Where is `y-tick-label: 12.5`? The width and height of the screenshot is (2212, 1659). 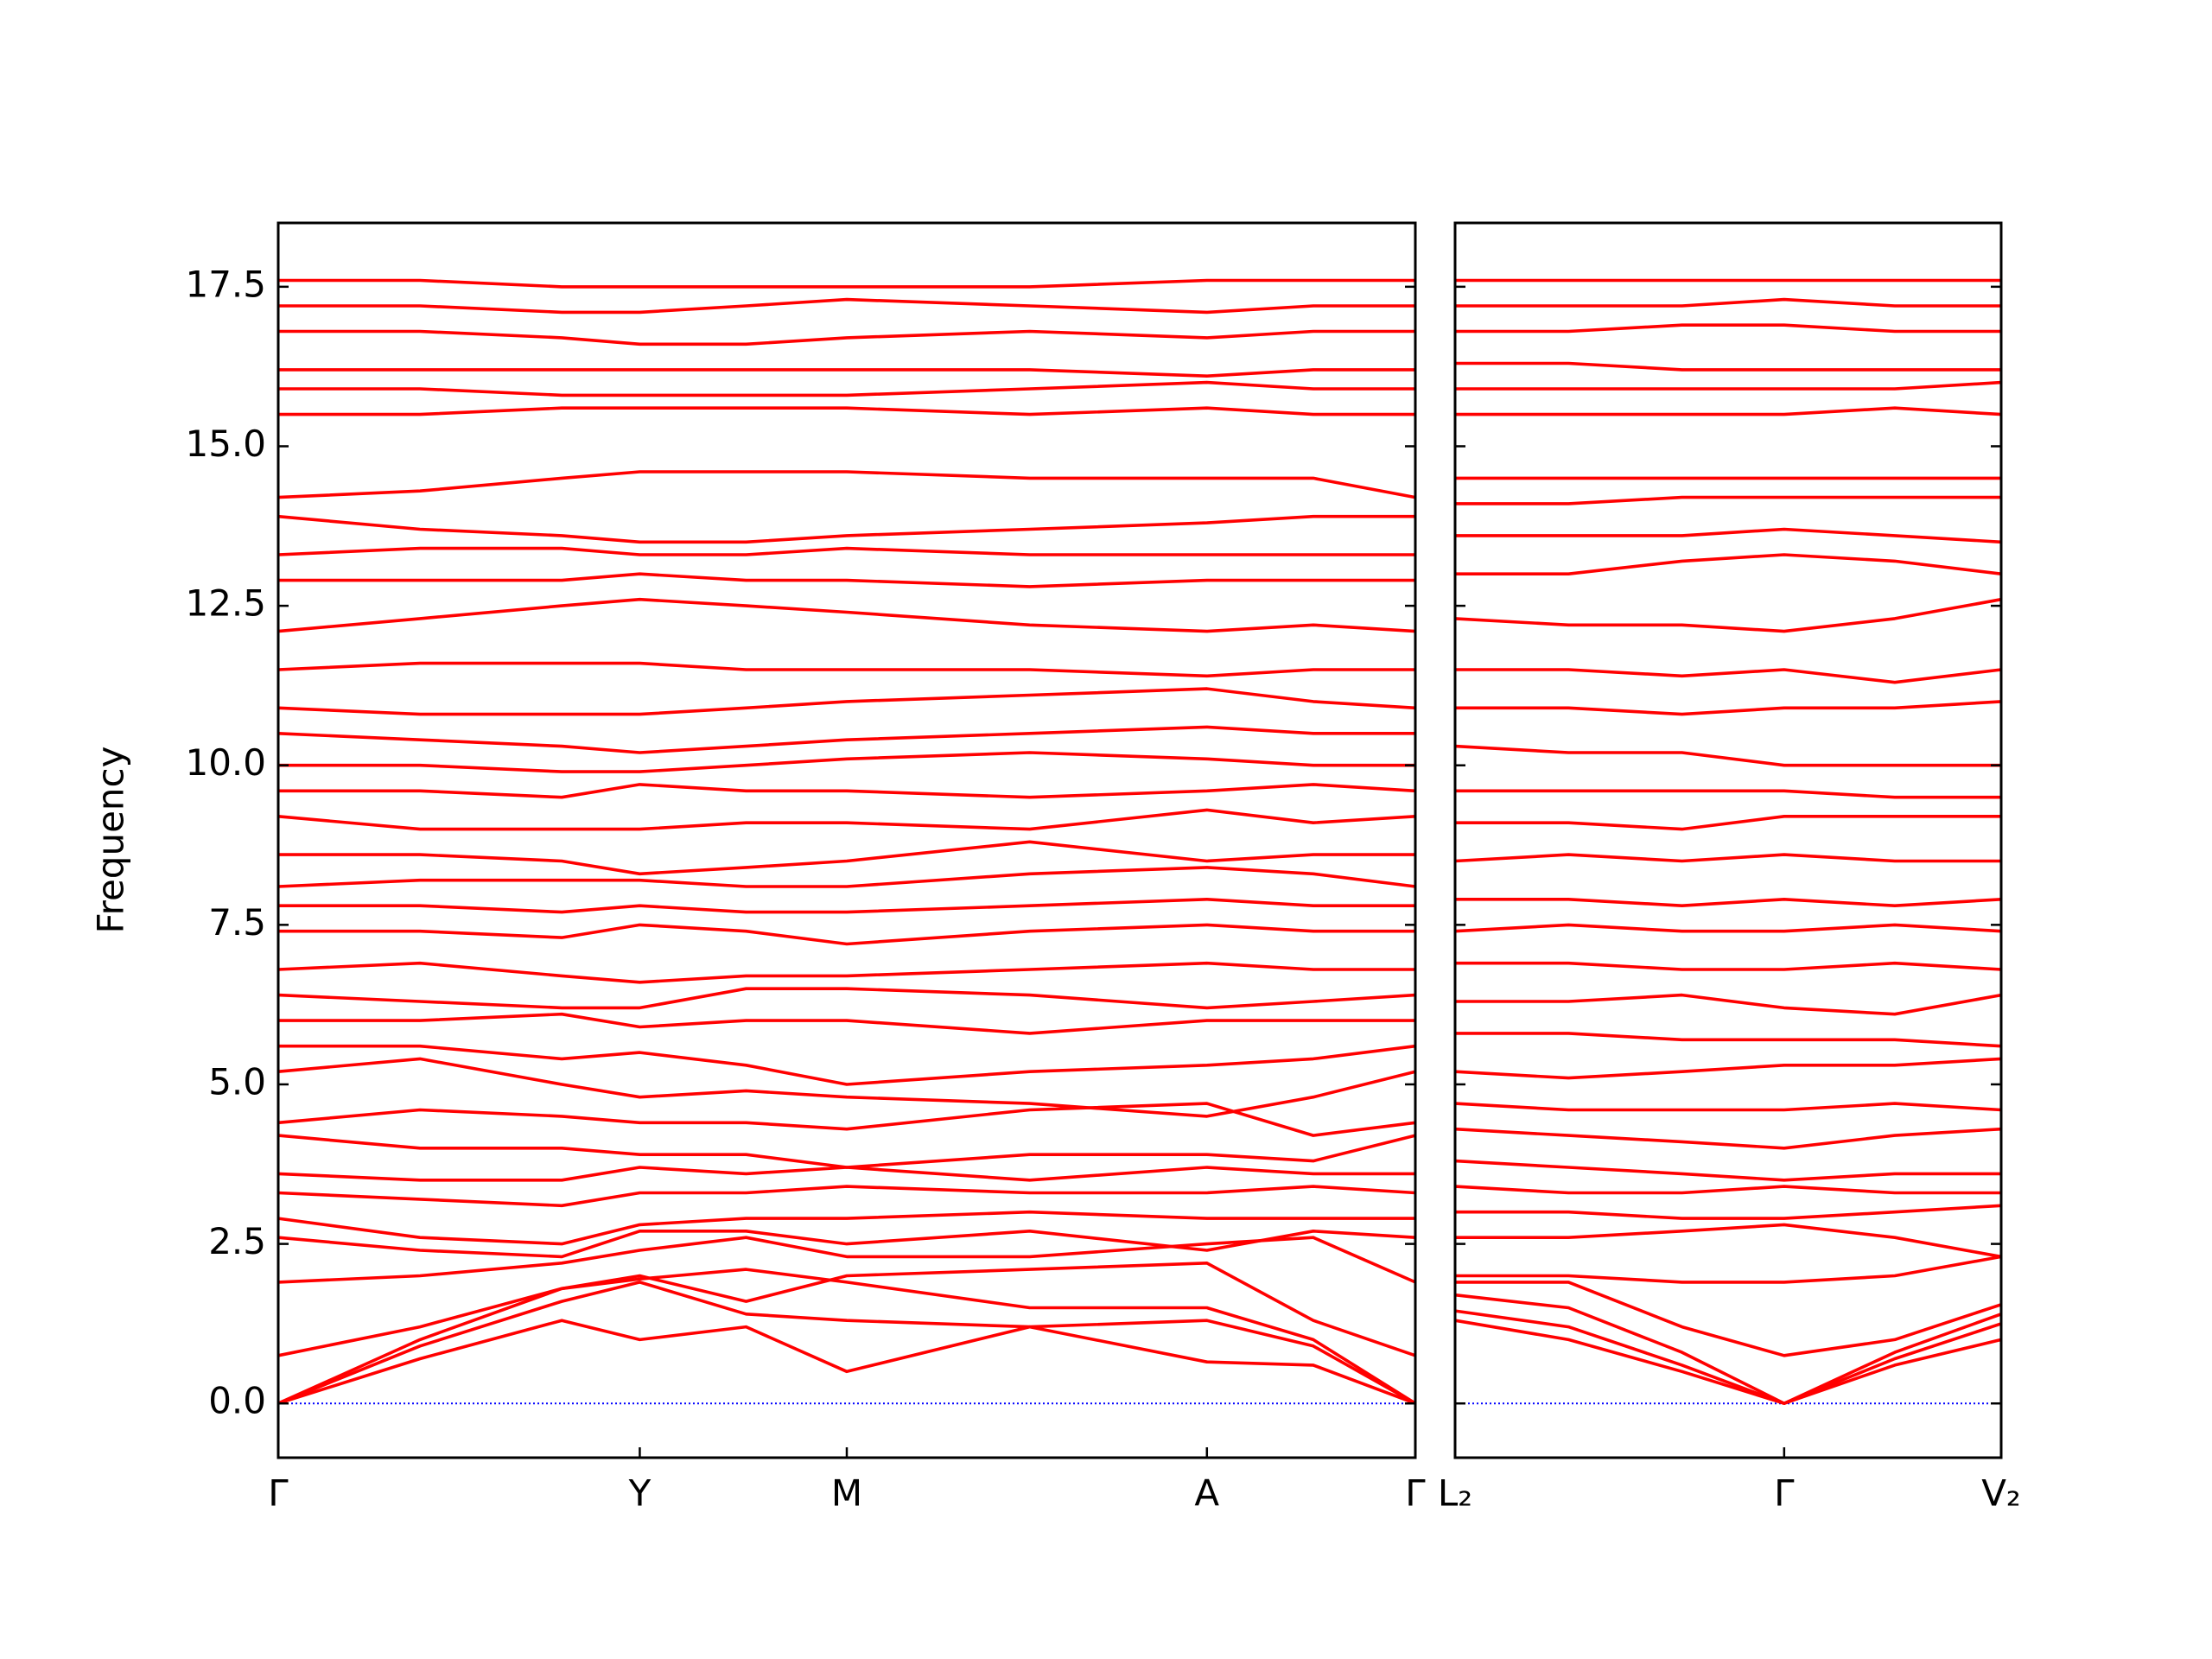 y-tick-label: 12.5 is located at coordinates (225, 603).